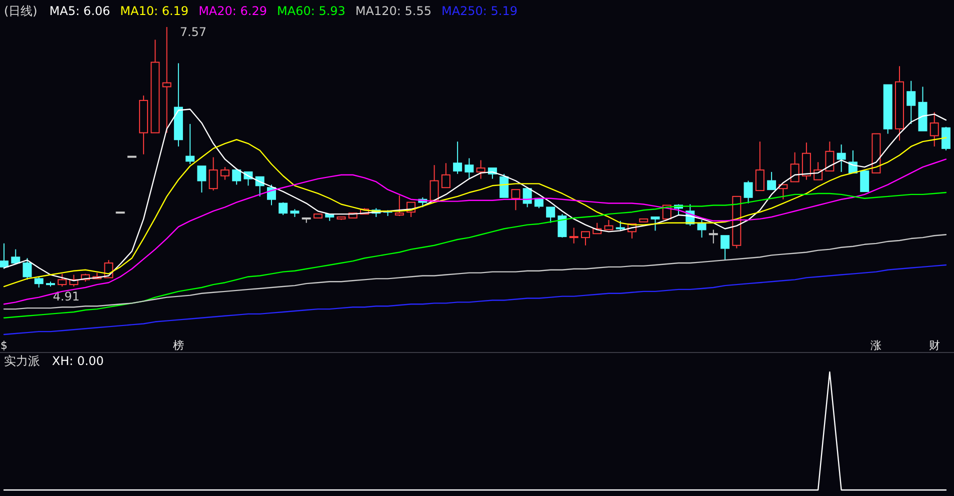 This screenshot has width=954, height=496. Describe the element at coordinates (232, 11) in the screenshot. I see `text: MA20: 6.29` at that location.